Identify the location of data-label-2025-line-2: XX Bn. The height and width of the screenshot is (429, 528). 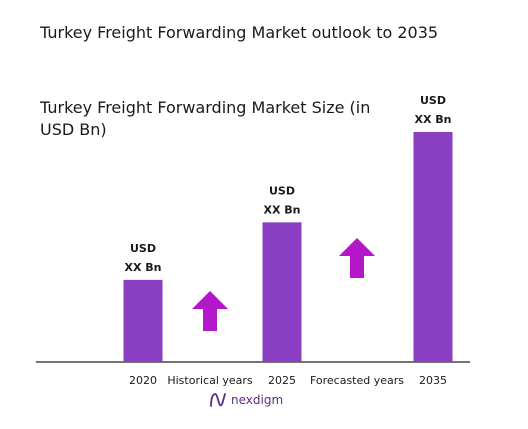
(281, 209).